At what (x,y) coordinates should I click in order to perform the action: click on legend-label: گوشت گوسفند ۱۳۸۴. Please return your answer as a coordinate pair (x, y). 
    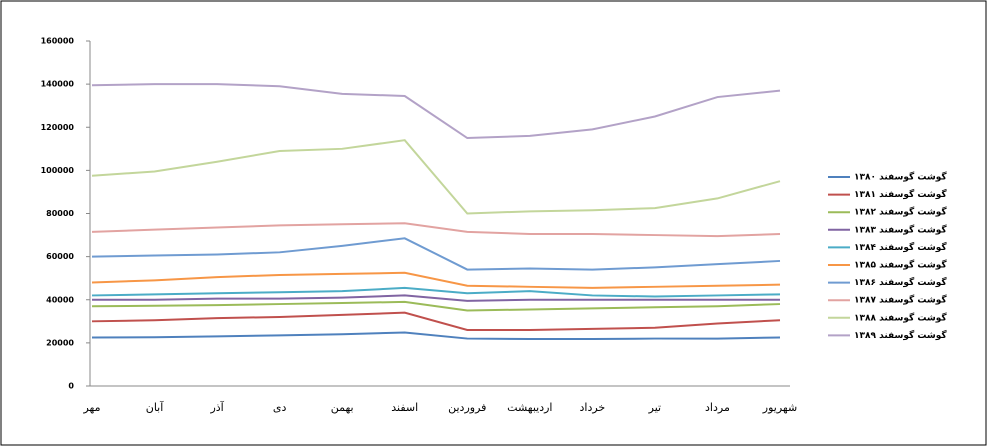
    Looking at the image, I should click on (900, 247).